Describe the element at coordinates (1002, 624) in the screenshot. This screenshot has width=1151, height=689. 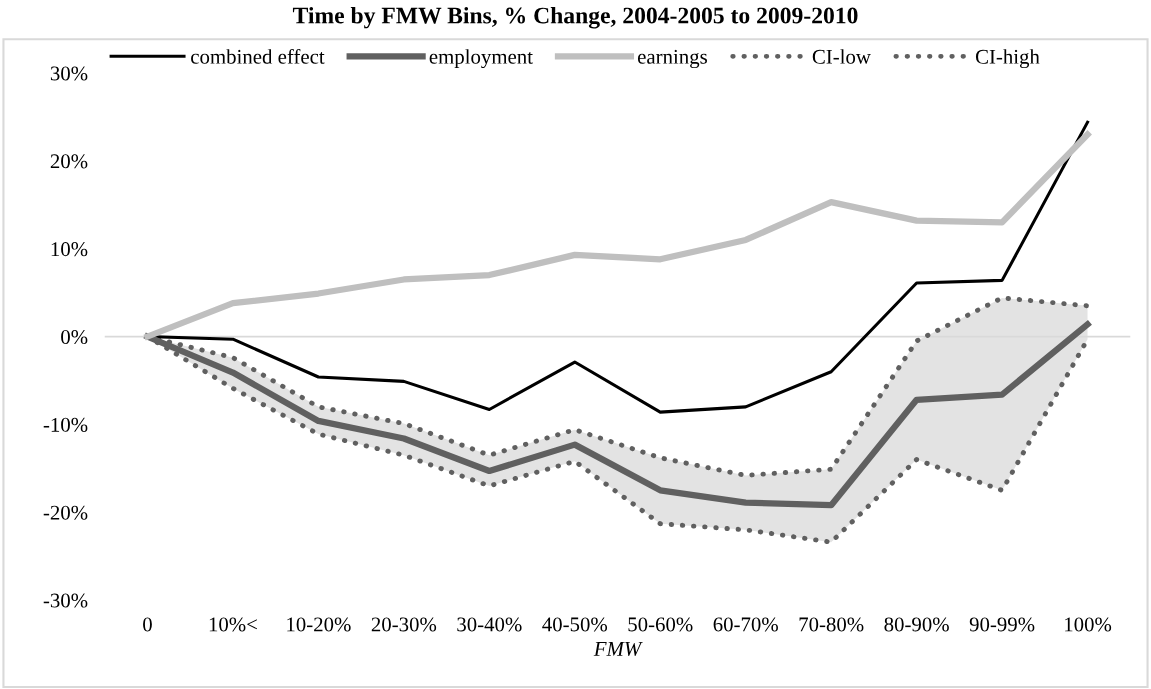
I see `x-tick-label: 90-99%` at that location.